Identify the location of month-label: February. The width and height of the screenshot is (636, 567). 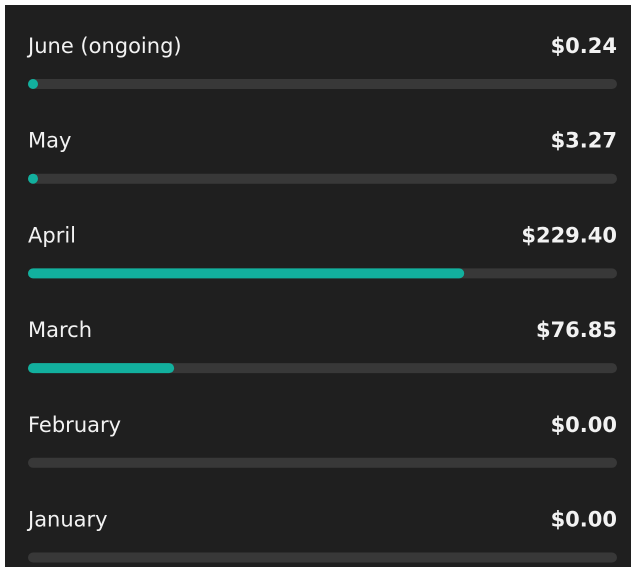
(74, 425).